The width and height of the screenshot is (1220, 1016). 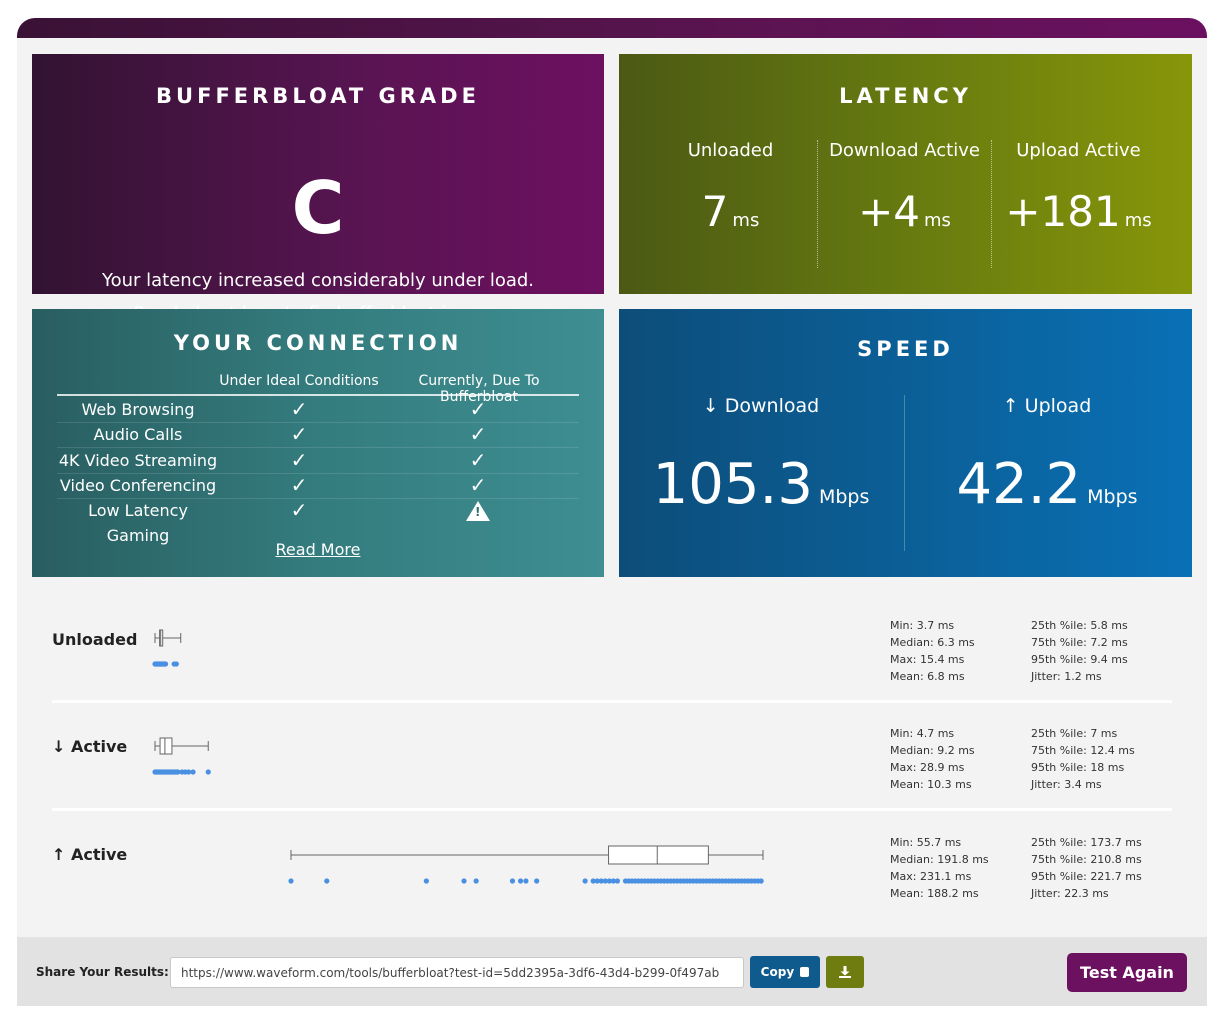 I want to click on col-ideal-header: Under Ideal Conditions, so click(x=299, y=381).